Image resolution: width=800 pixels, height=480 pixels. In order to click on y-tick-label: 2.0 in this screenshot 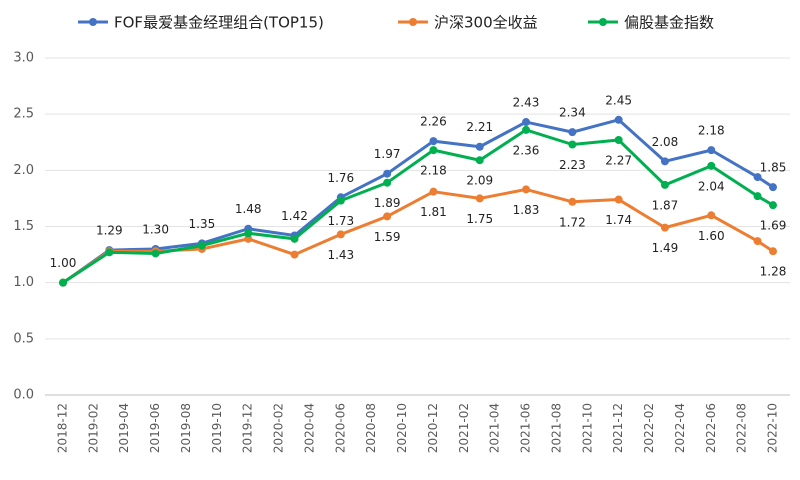, I will do `click(23, 170)`.